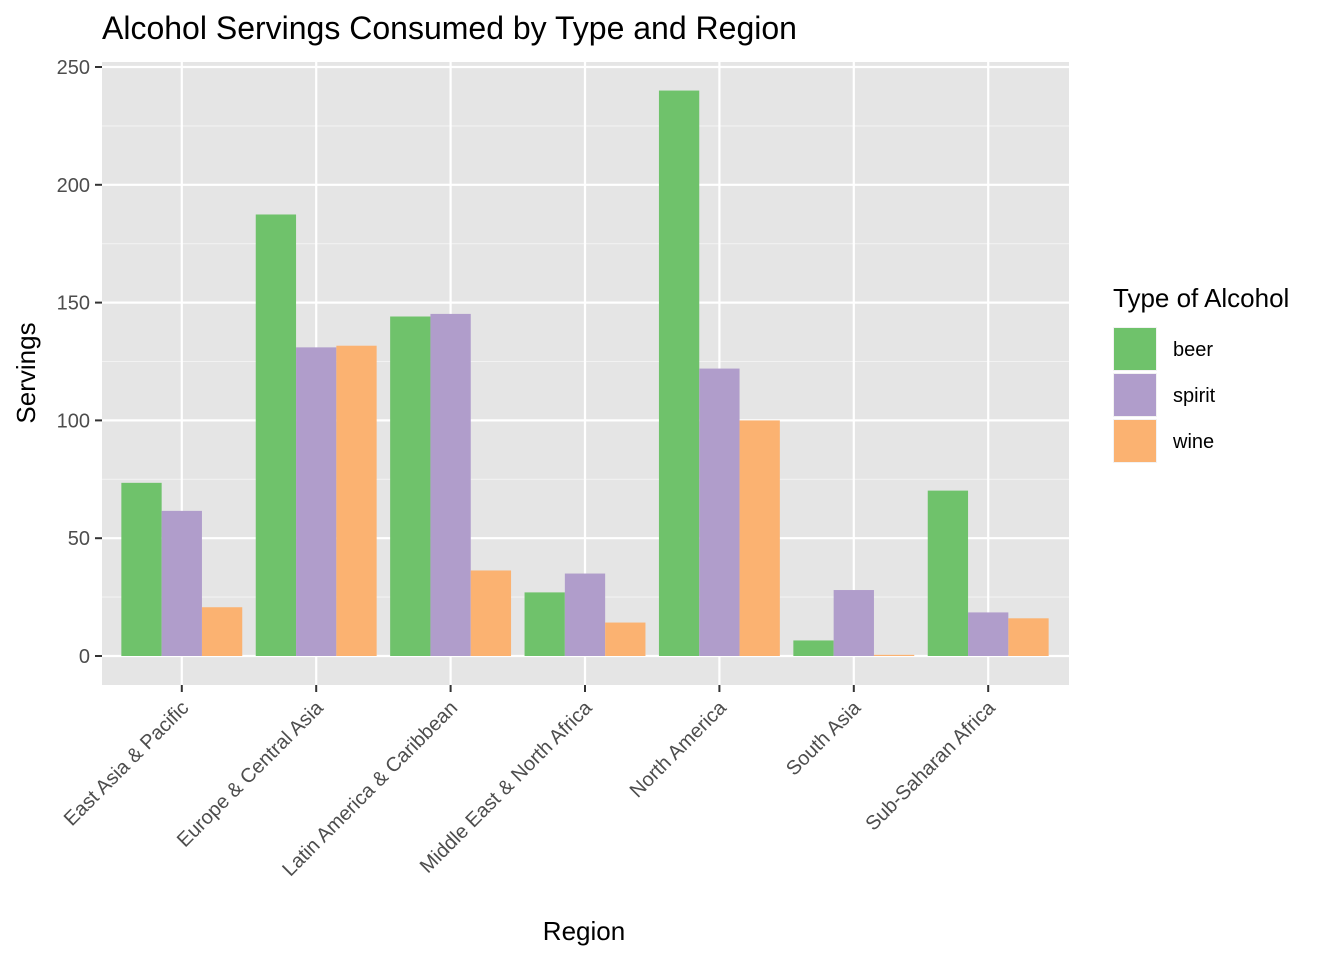 The height and width of the screenshot is (960, 1344). Describe the element at coordinates (1201, 298) in the screenshot. I see `legend-title: Type of Alcohol` at that location.